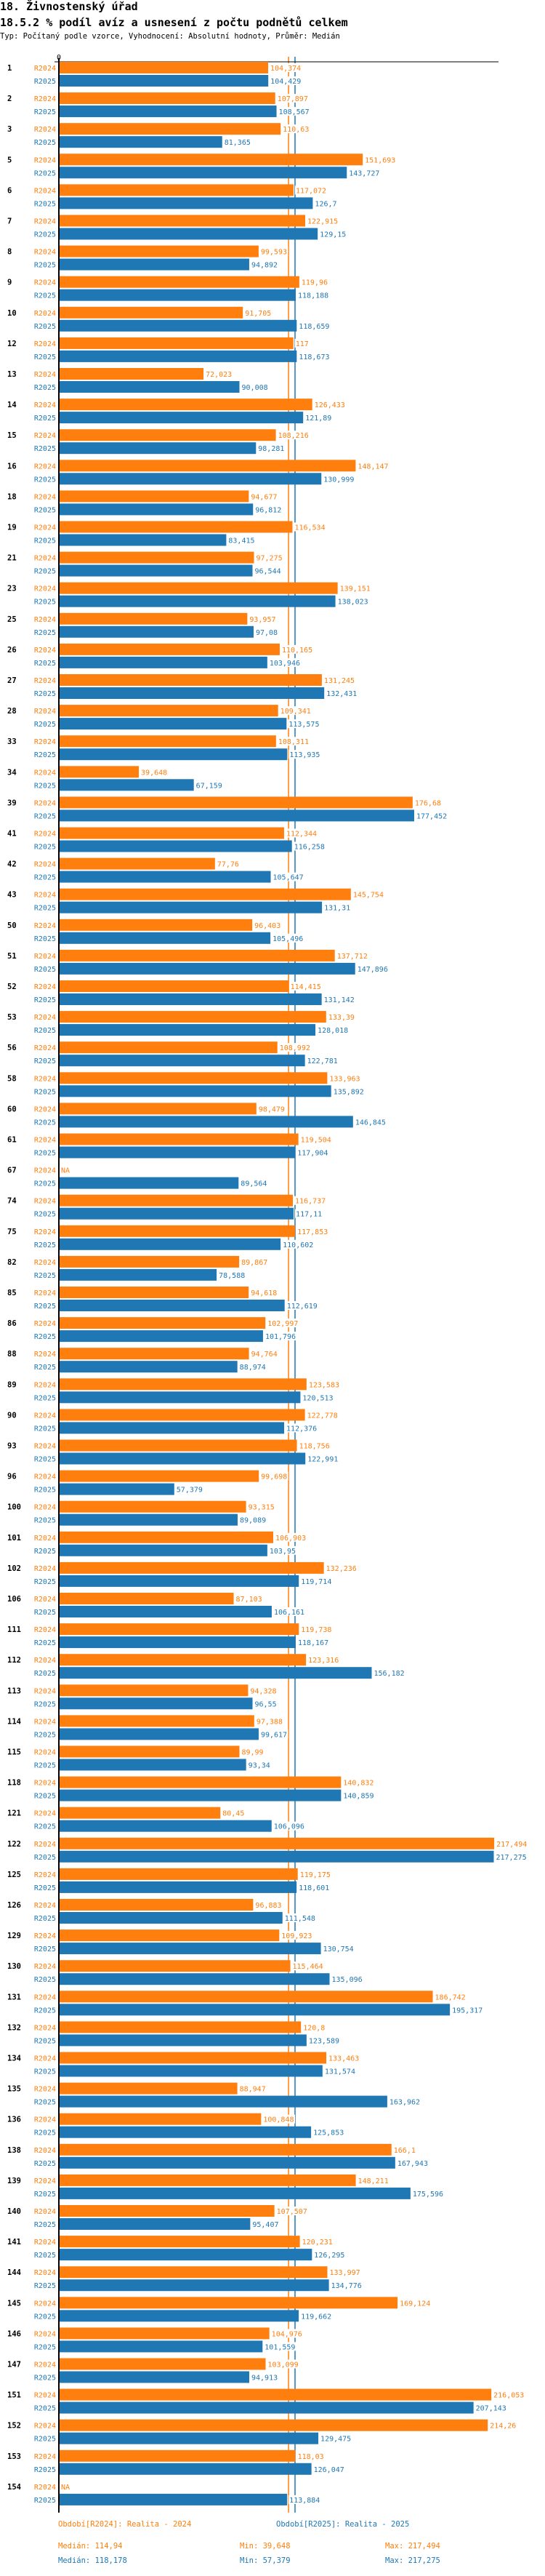 The image size is (545, 2576). Describe the element at coordinates (14, 1538) in the screenshot. I see `category-label: 101` at that location.